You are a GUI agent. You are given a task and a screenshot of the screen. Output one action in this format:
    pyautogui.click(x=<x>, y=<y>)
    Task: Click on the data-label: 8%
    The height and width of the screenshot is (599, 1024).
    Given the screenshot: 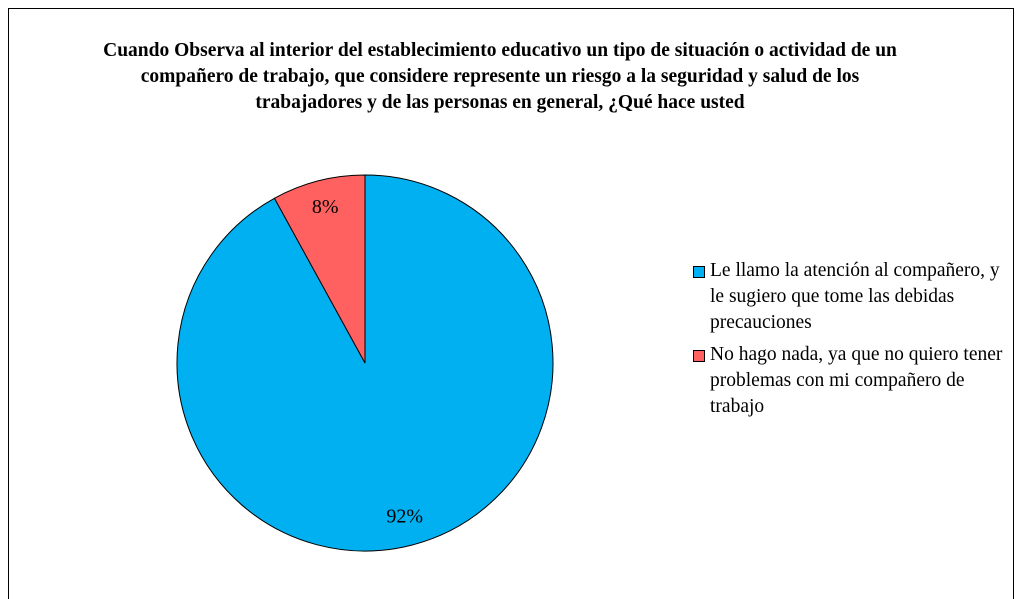 What is the action you would take?
    pyautogui.click(x=325, y=207)
    